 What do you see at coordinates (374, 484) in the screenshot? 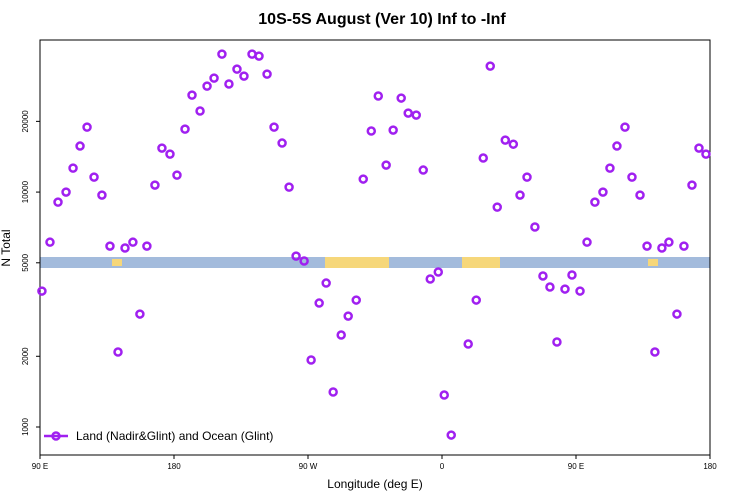
I see `x-axis-label: Longitude (deg E)` at bounding box center [374, 484].